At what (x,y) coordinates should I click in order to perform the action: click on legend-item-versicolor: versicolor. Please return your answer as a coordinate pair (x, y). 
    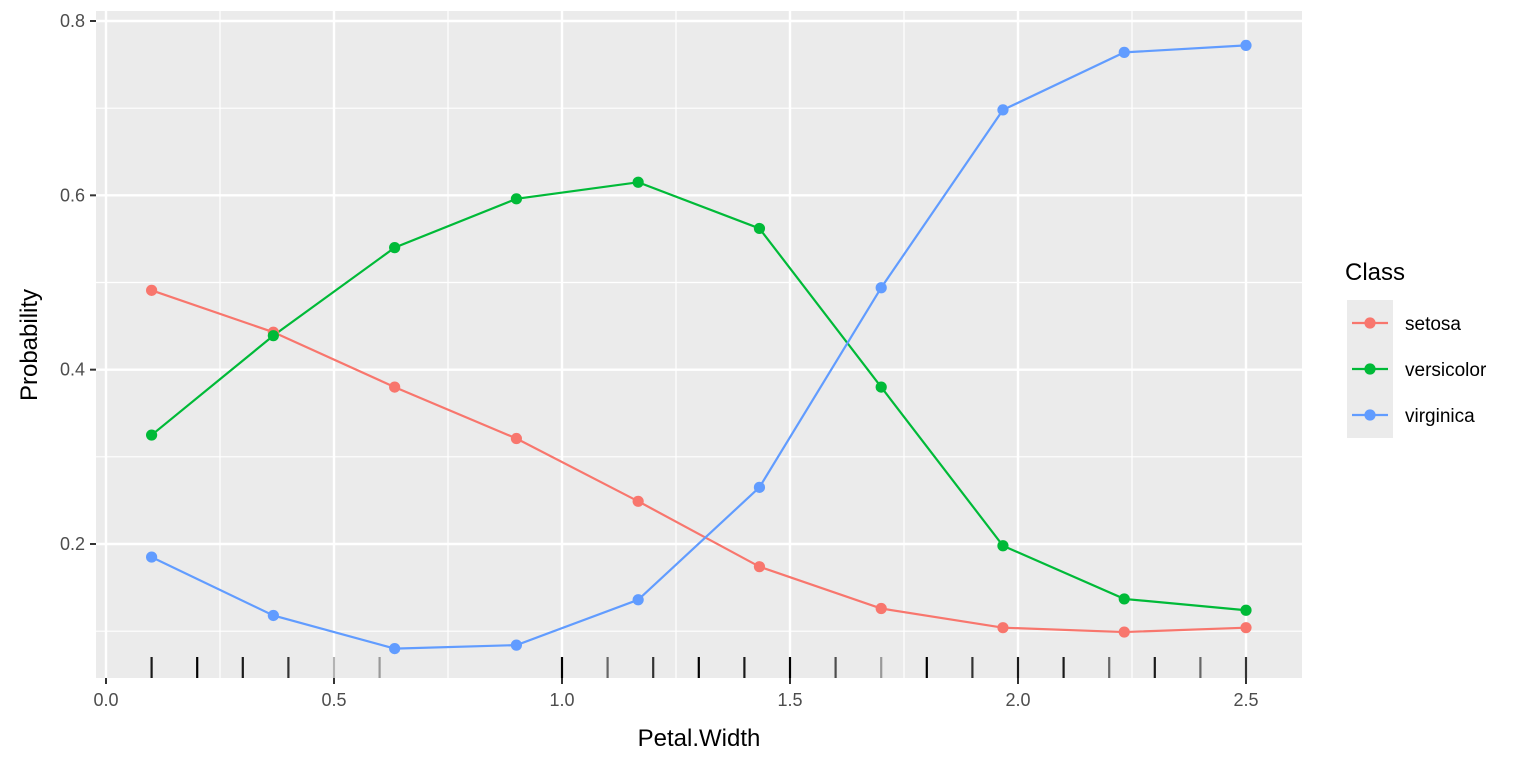
    Looking at the image, I should click on (1417, 369).